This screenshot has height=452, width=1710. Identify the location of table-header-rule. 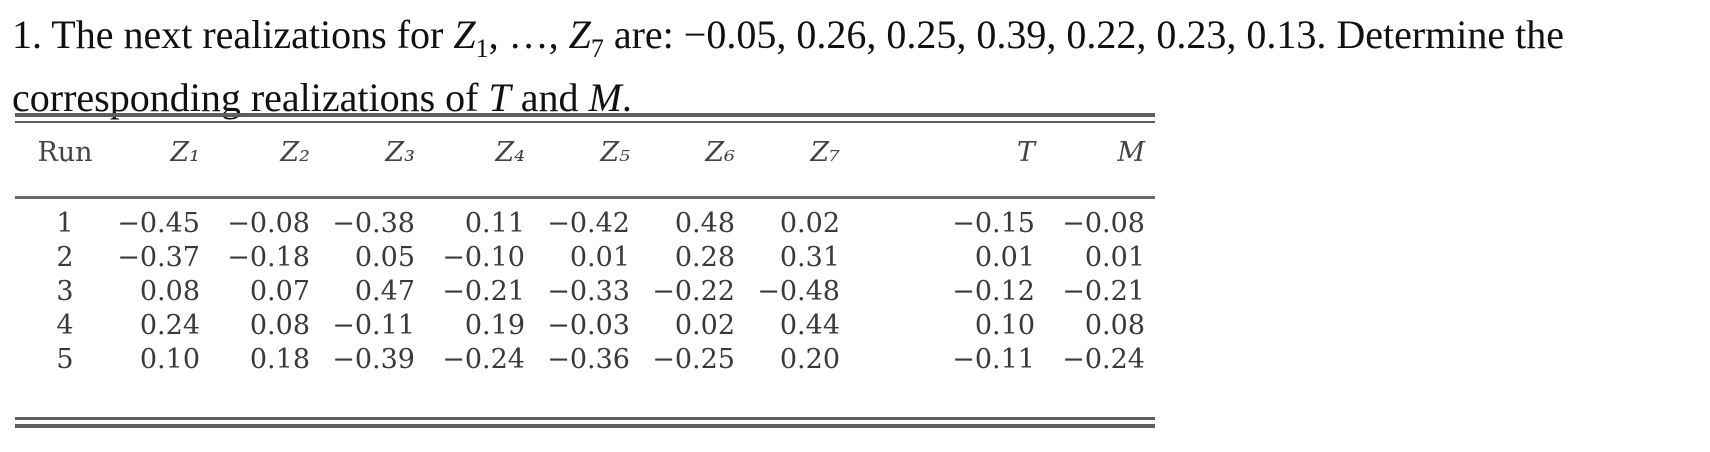
(585, 197).